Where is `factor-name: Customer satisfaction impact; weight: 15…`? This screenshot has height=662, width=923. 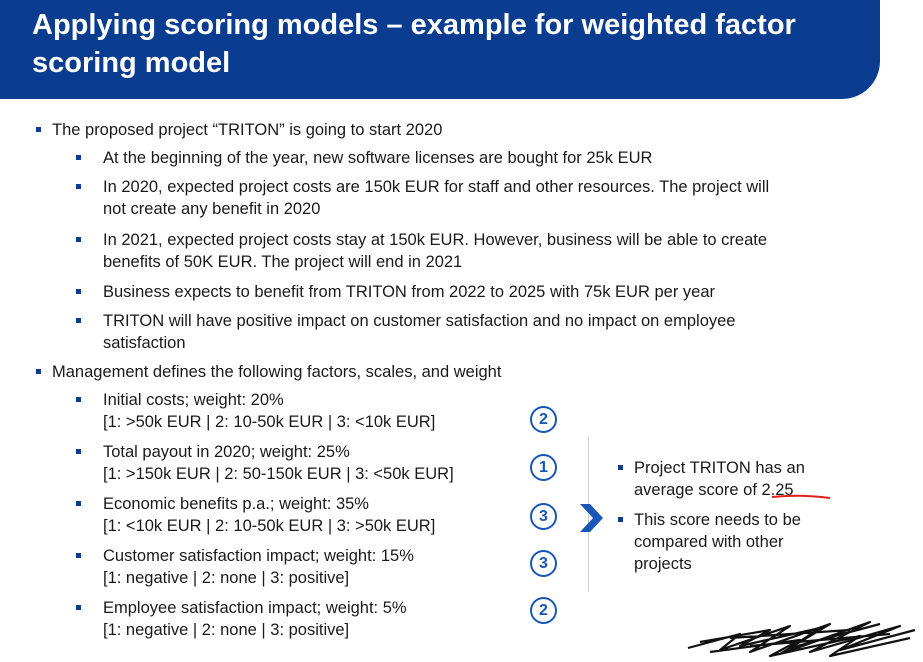 factor-name: Customer satisfaction impact; weight: 15… is located at coordinates (258, 556).